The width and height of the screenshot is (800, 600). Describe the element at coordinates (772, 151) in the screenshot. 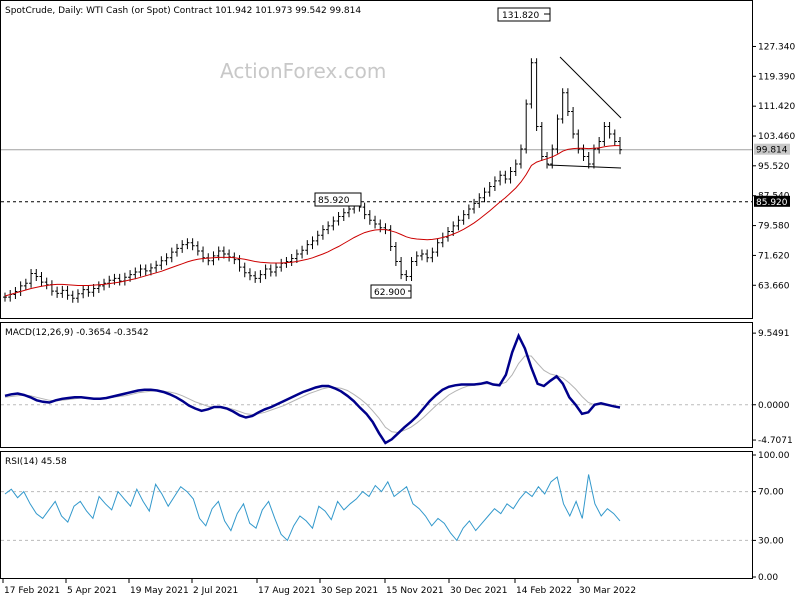

I see `current-price-tag-text: 99.814` at that location.